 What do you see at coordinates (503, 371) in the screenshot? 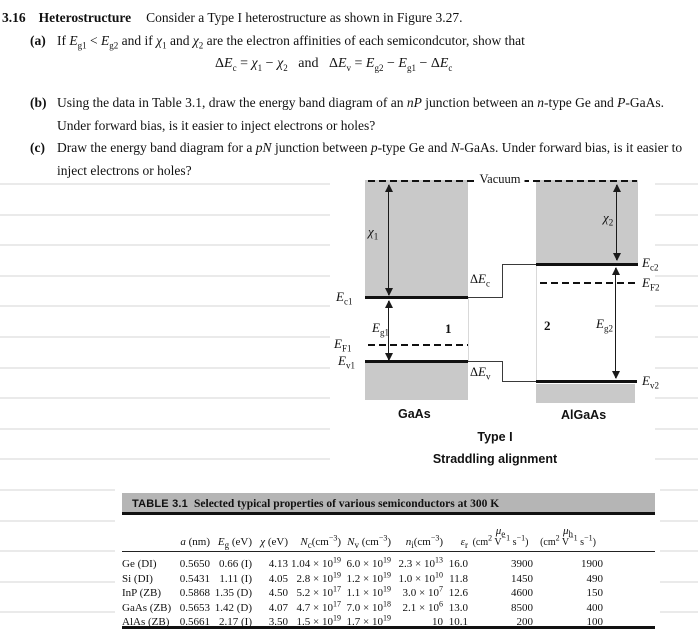
I see `valence-step-vertical` at bounding box center [503, 371].